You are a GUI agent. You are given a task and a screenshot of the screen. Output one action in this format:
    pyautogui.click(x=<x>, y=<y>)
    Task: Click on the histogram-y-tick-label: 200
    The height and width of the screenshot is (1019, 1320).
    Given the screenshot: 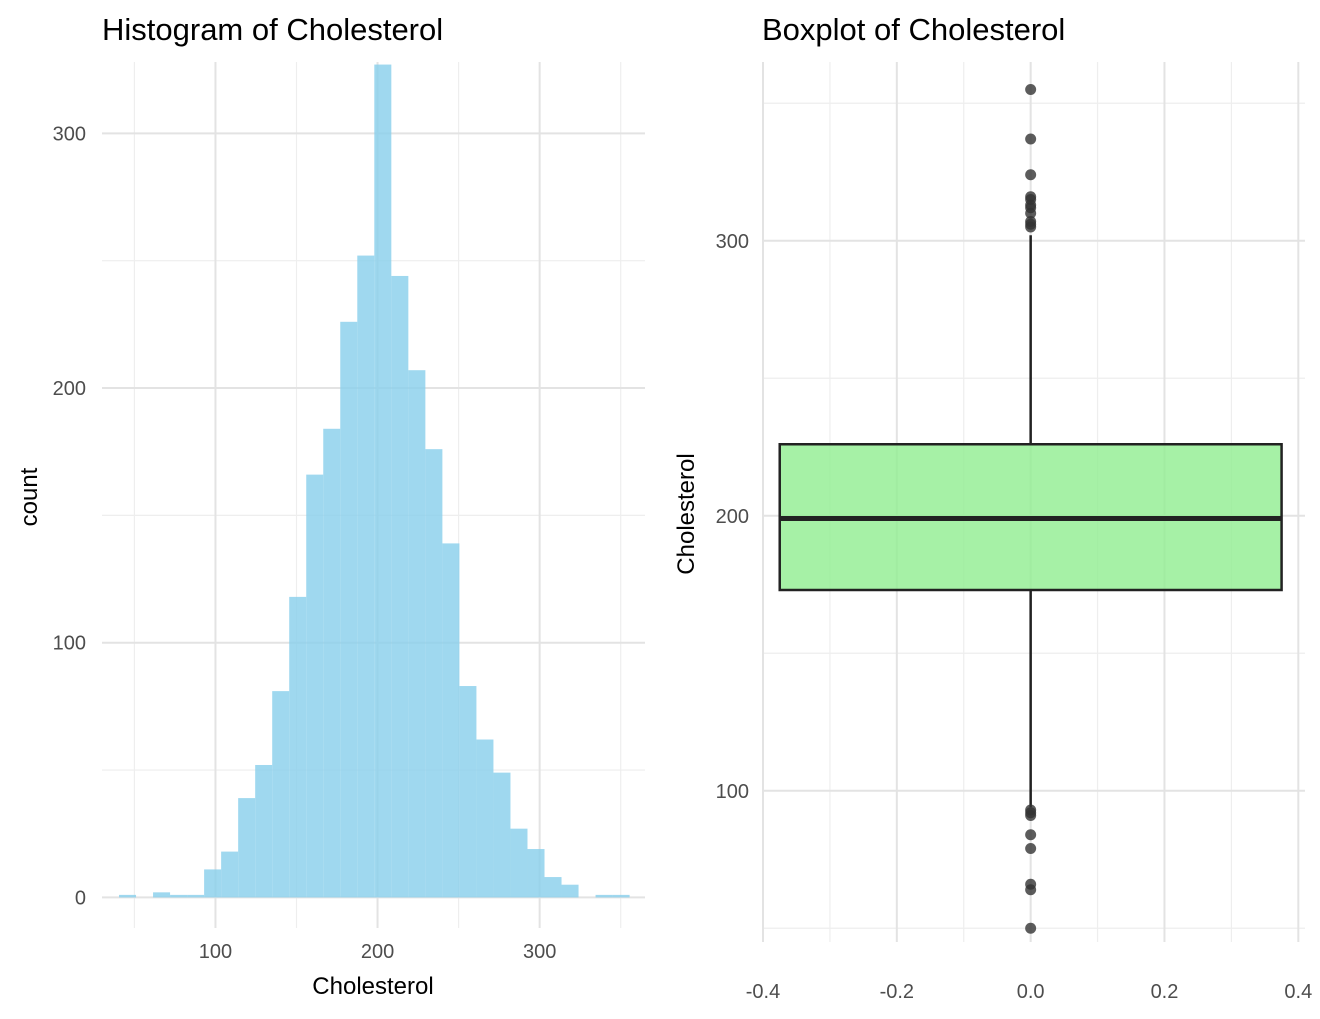 What is the action you would take?
    pyautogui.click(x=69, y=389)
    